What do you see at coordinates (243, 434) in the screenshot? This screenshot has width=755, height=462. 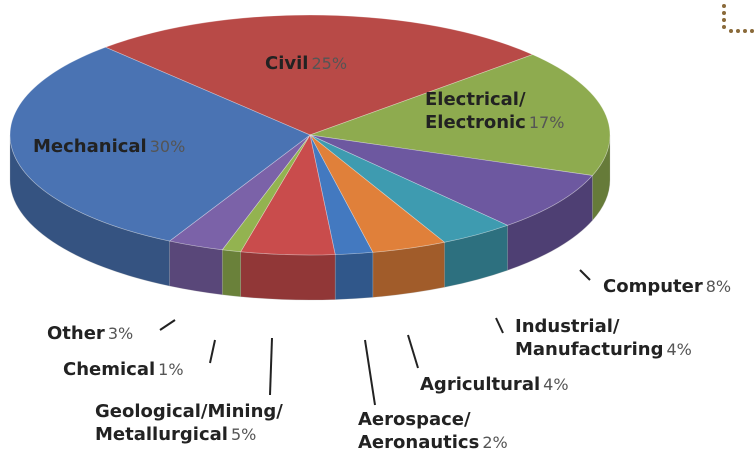 I see `value-label: 5%` at bounding box center [243, 434].